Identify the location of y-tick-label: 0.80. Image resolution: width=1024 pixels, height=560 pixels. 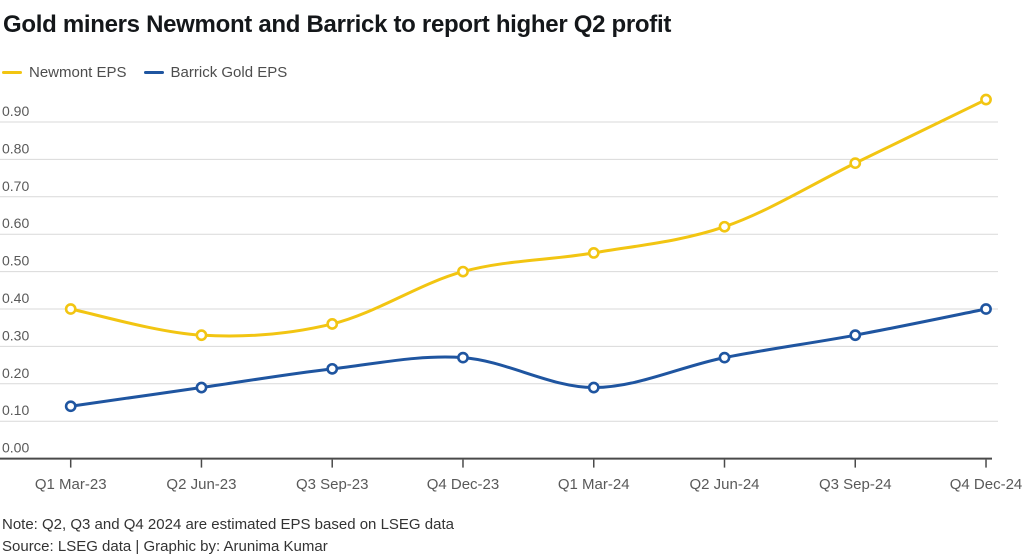
(15, 148).